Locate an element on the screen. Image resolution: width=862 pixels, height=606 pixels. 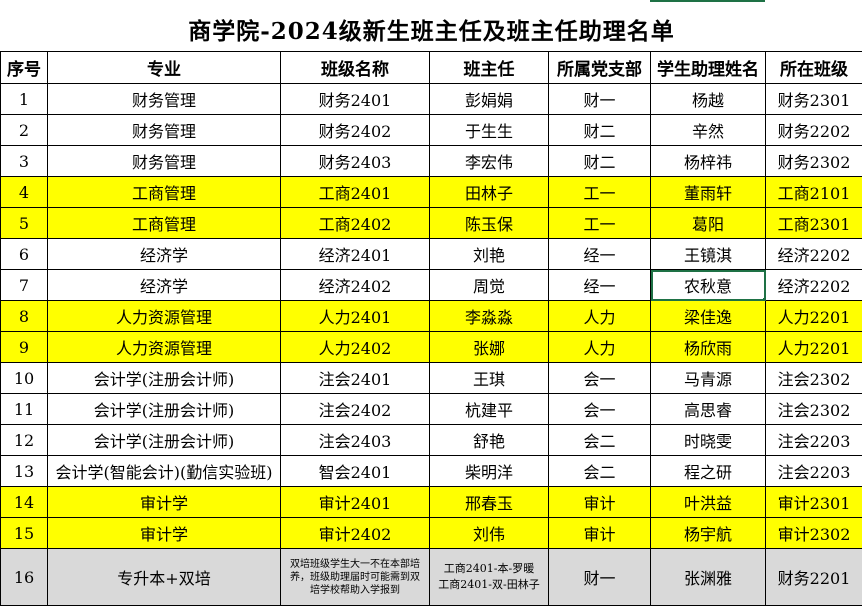
cell-class: 经济2402 is located at coordinates (355, 285).